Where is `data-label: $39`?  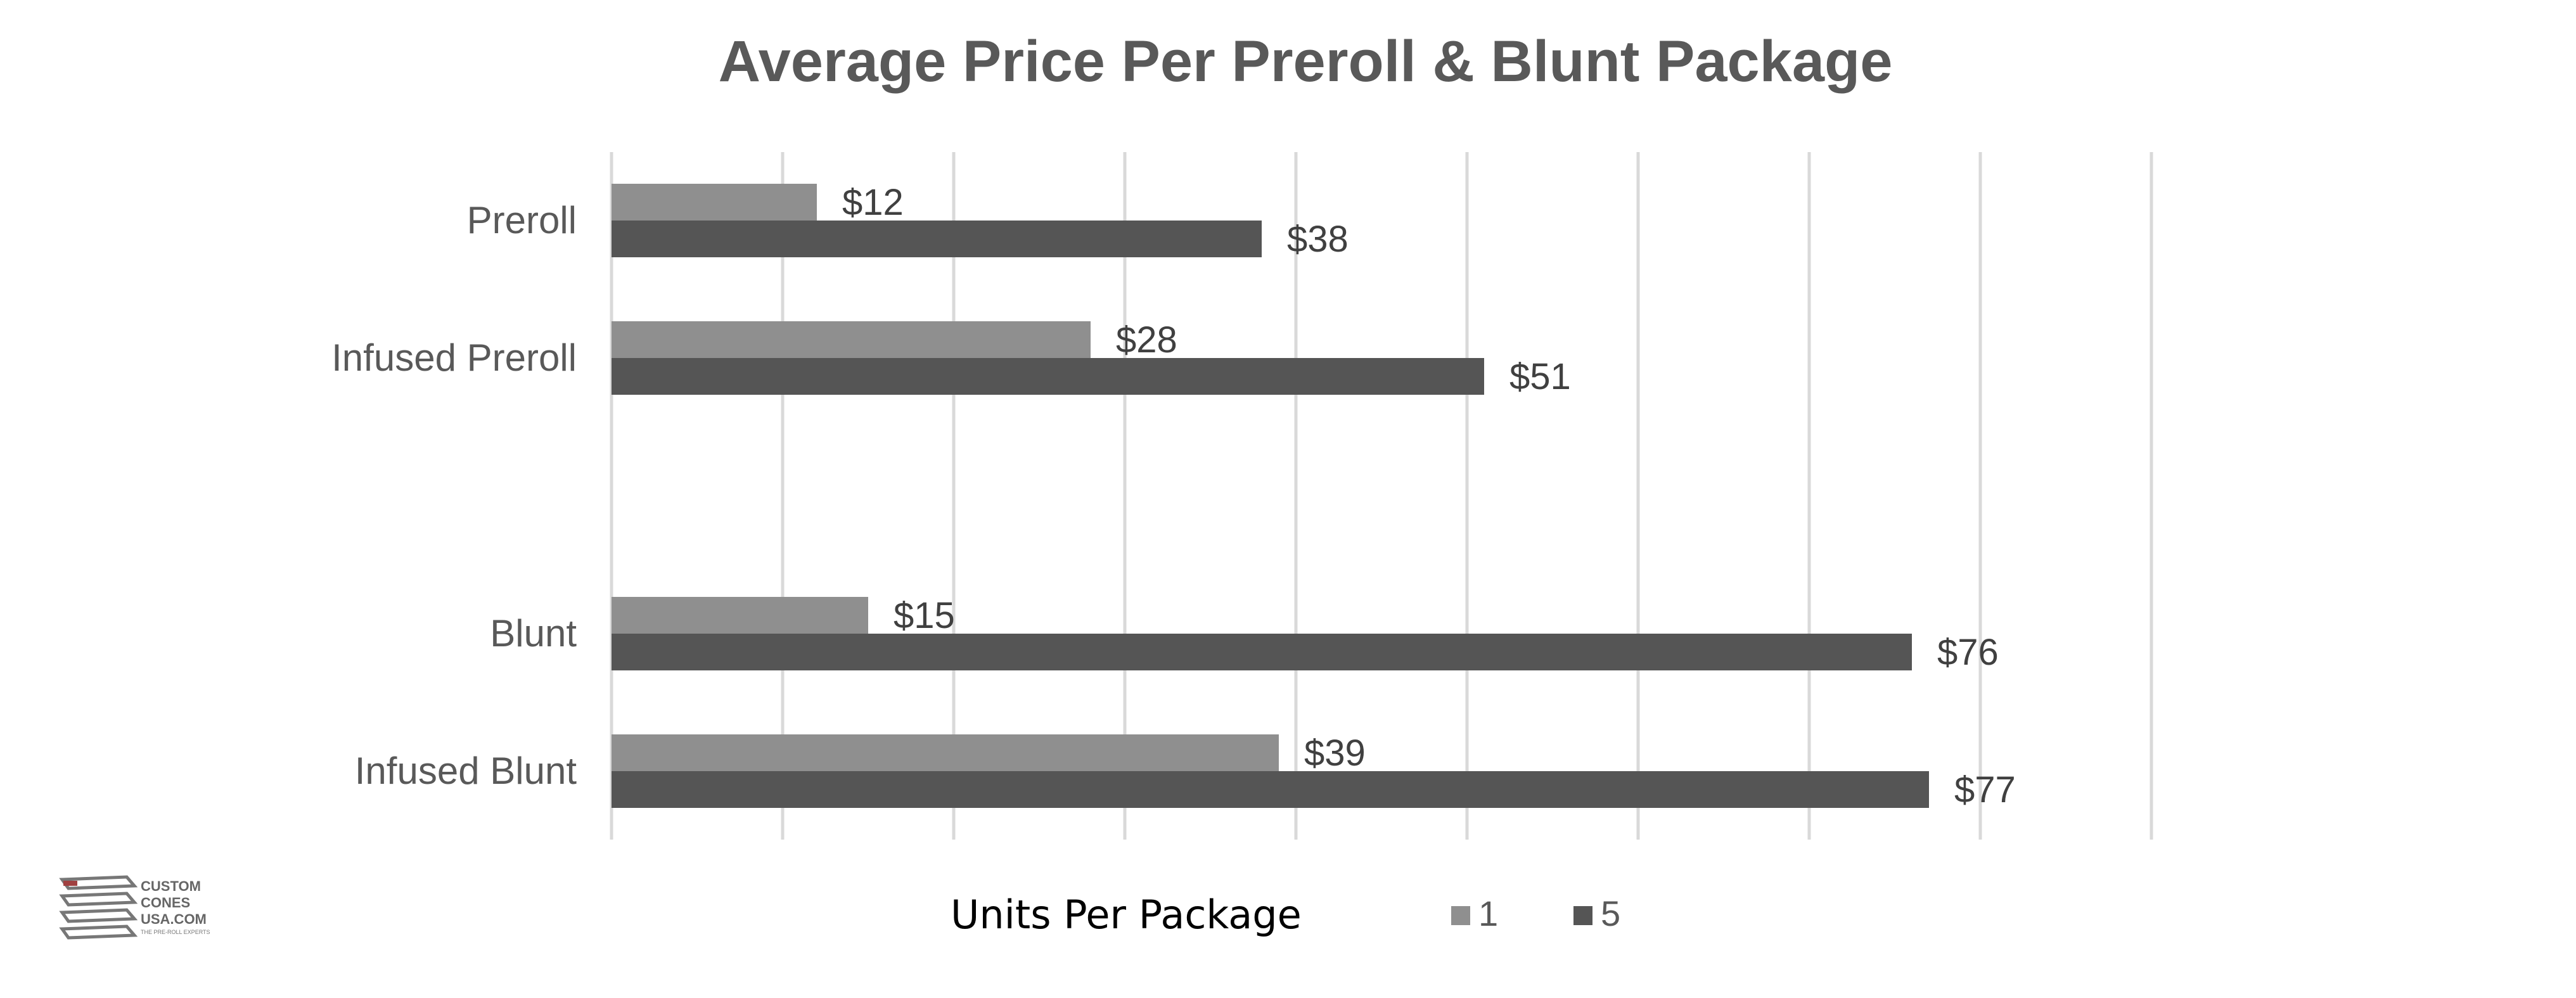
data-label: $39 is located at coordinates (1335, 753).